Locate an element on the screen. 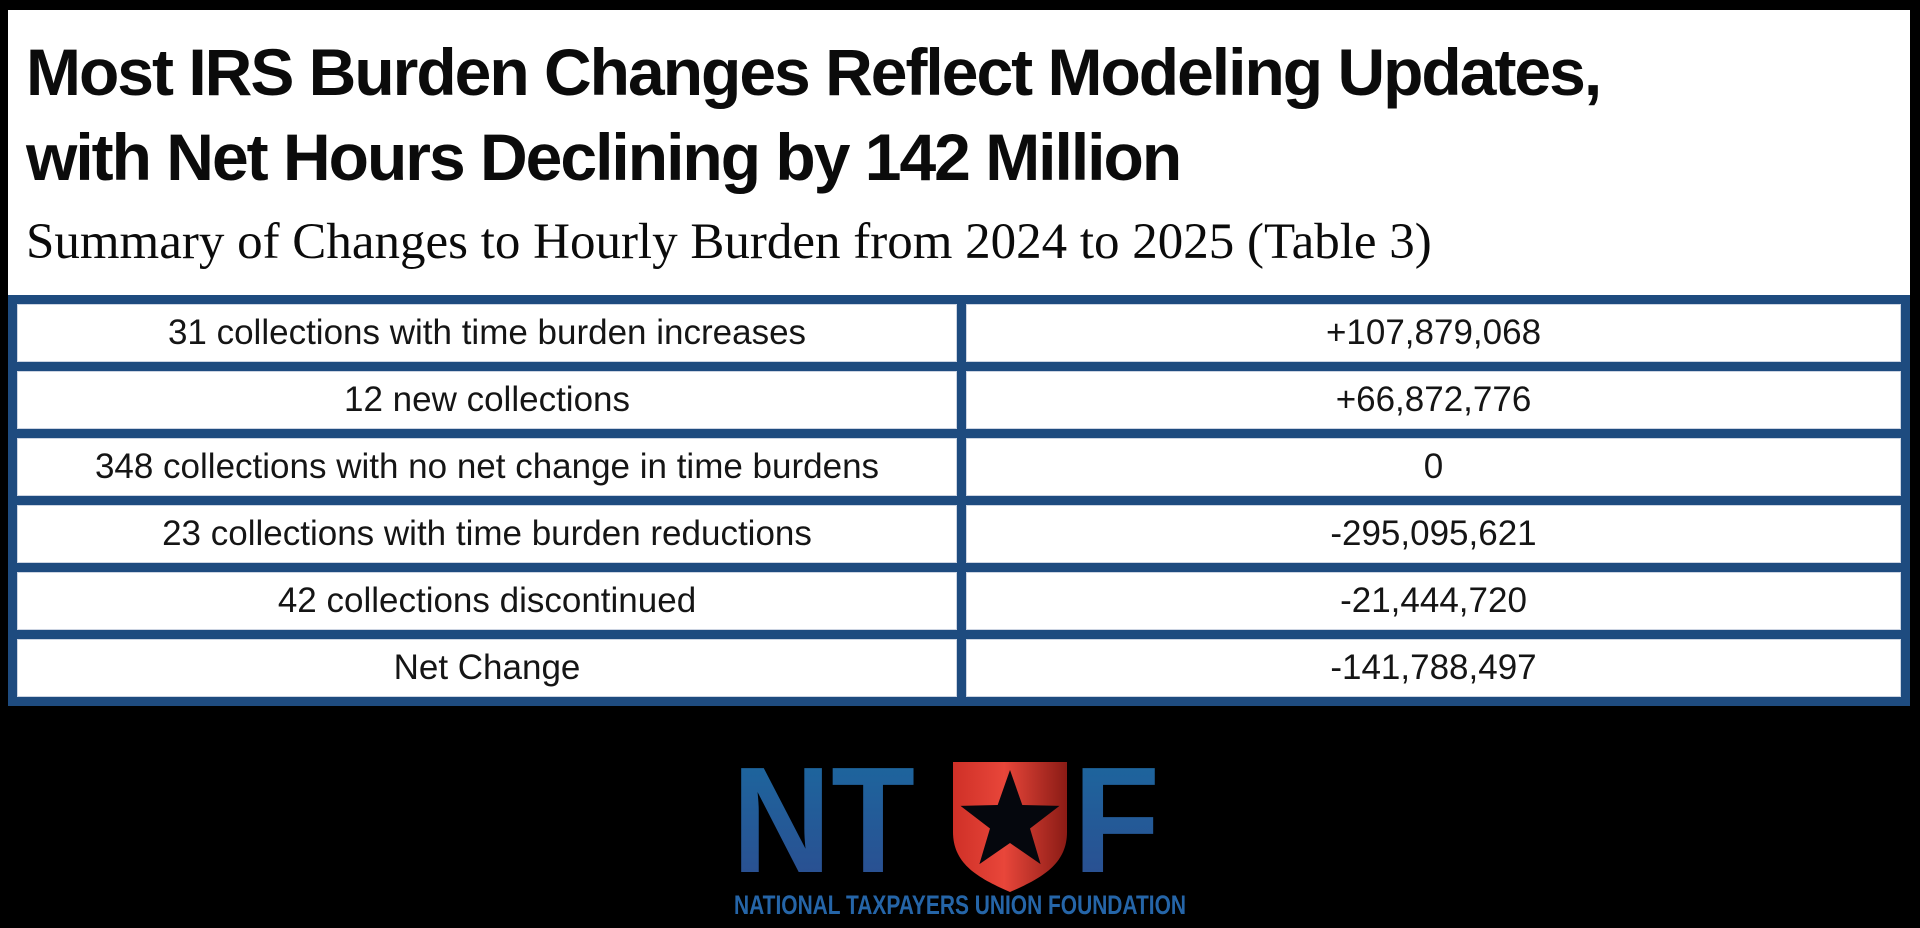 Image resolution: width=1920 pixels, height=928 pixels. table-row-label: 42 collections discontinued is located at coordinates (487, 601).